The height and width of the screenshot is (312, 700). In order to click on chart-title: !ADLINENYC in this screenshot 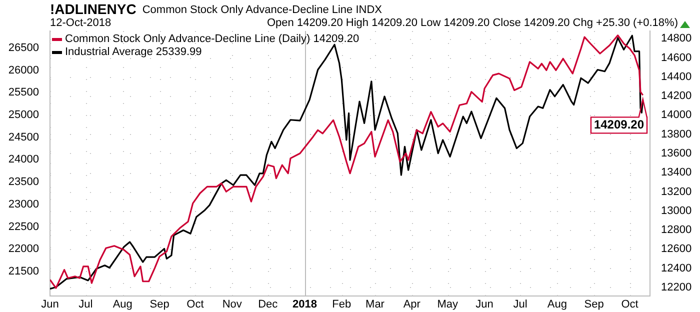, I will do `click(93, 9)`.